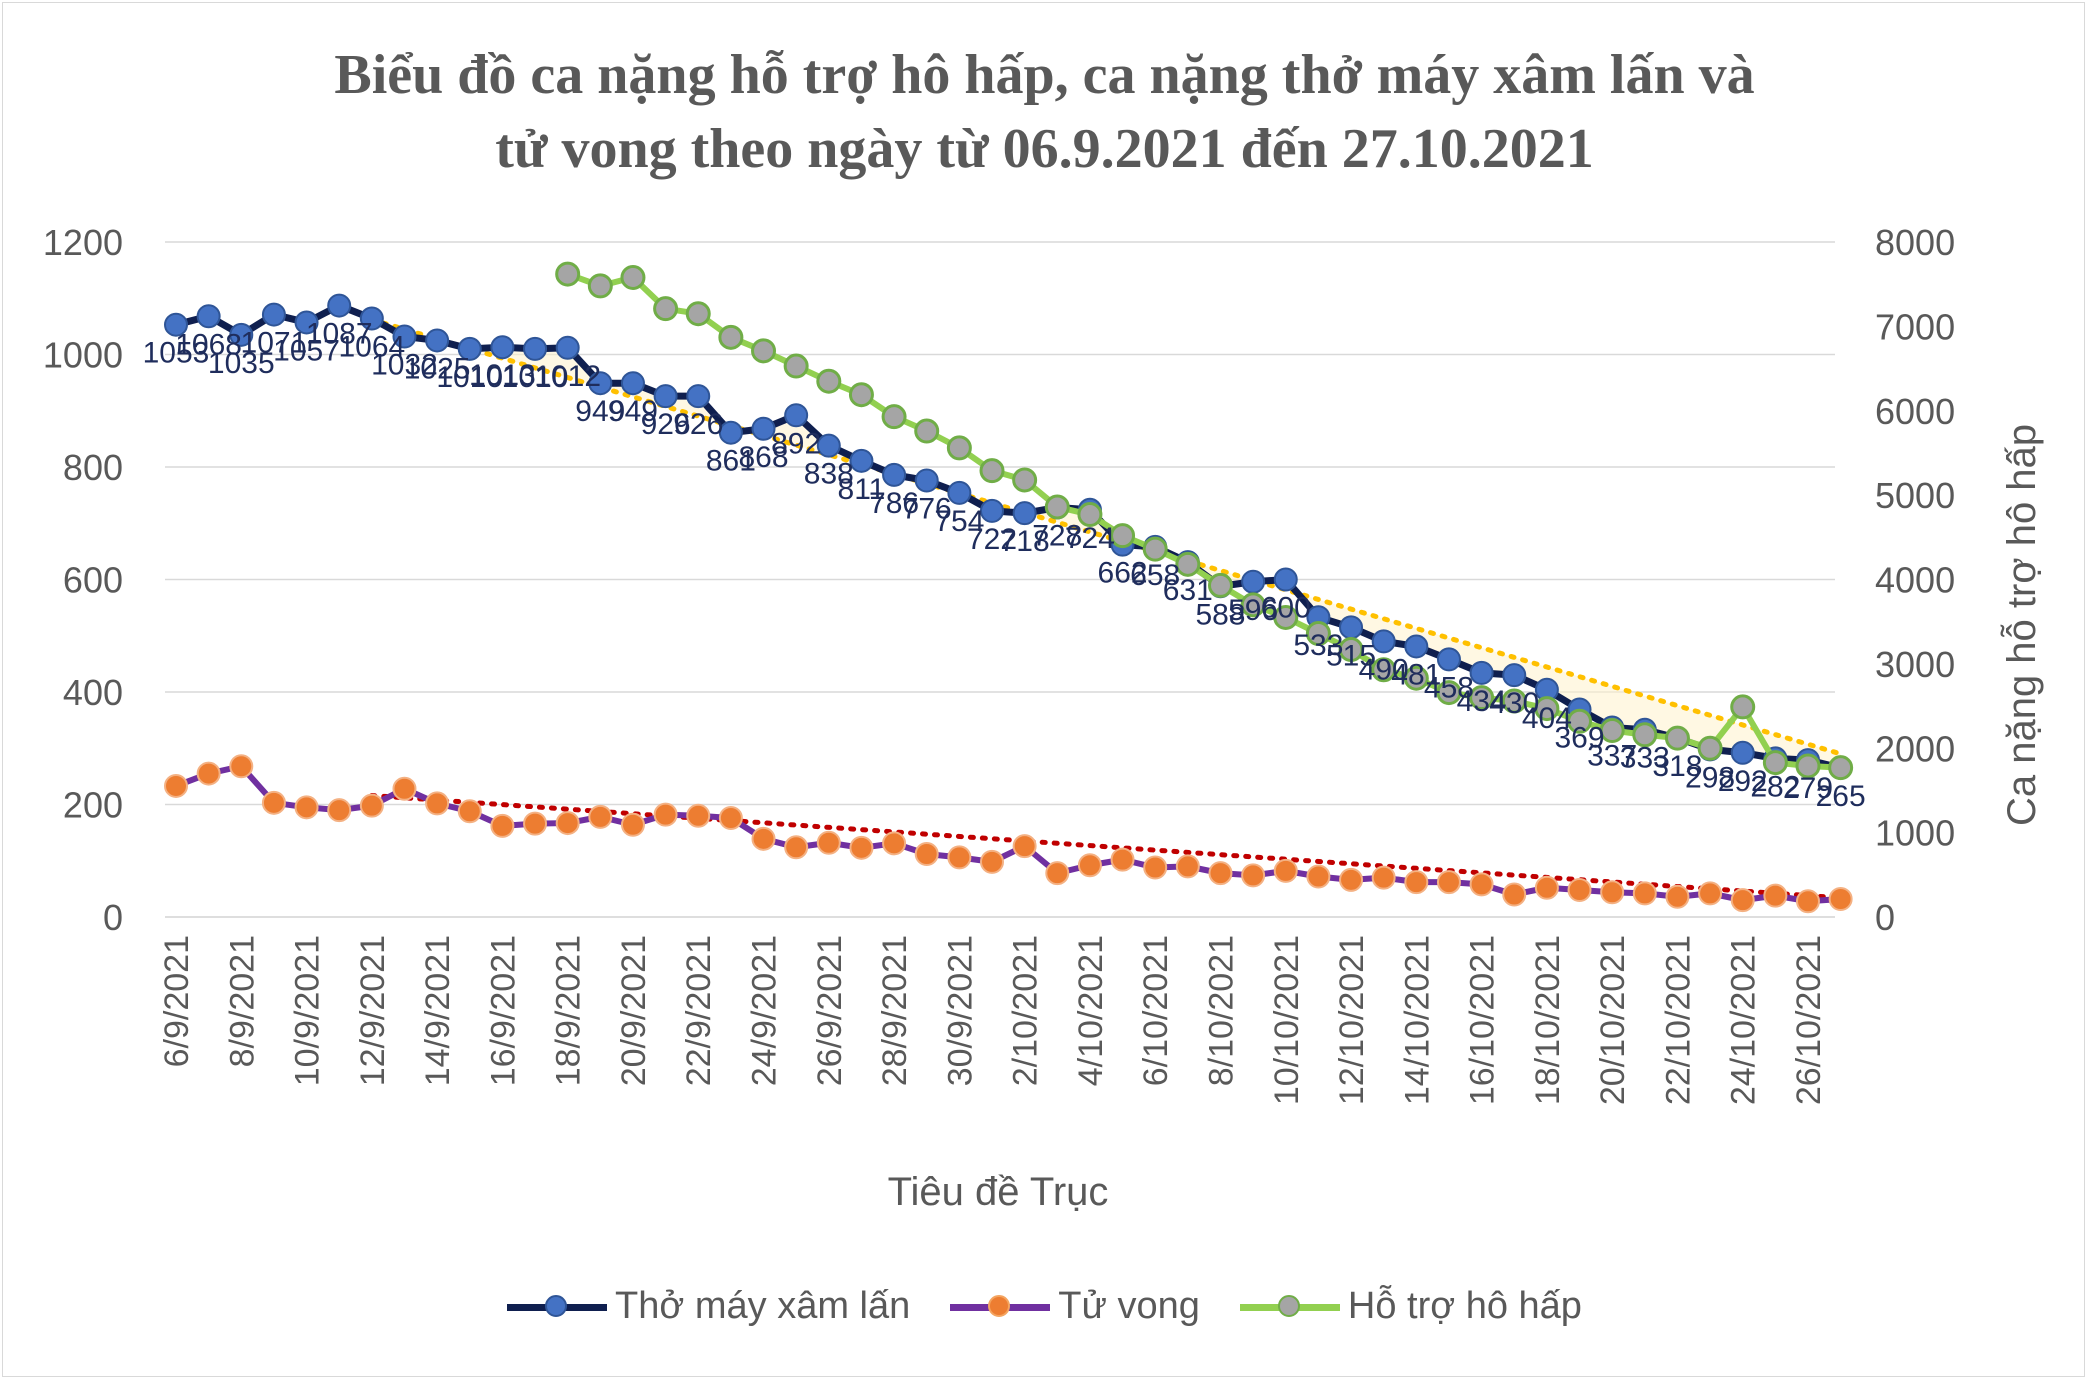  Describe the element at coordinates (1915, 411) in the screenshot. I see `y2-tick-label: 6000` at that location.